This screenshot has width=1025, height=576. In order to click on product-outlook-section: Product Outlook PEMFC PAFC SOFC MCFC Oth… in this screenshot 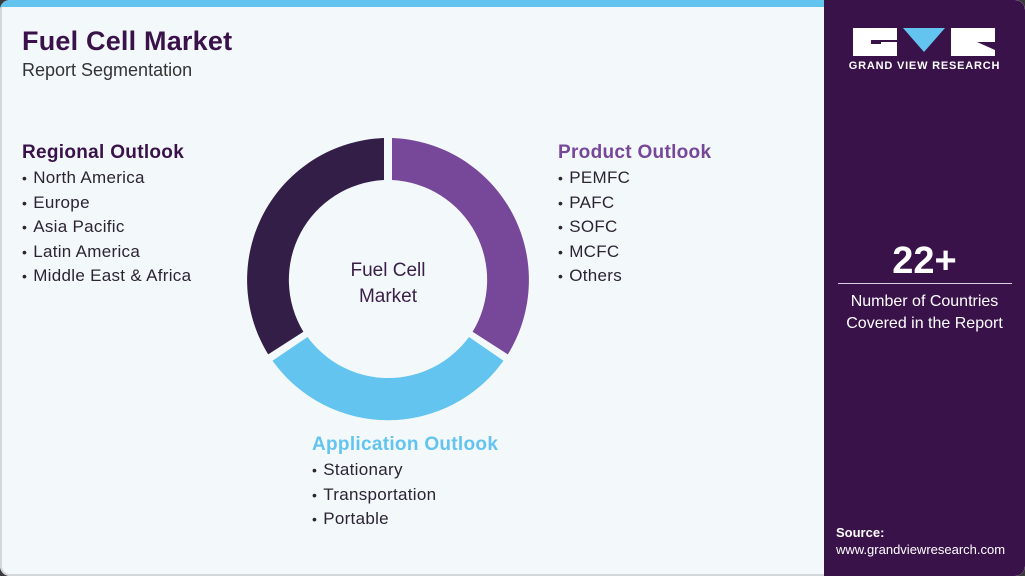, I will do `click(634, 215)`.